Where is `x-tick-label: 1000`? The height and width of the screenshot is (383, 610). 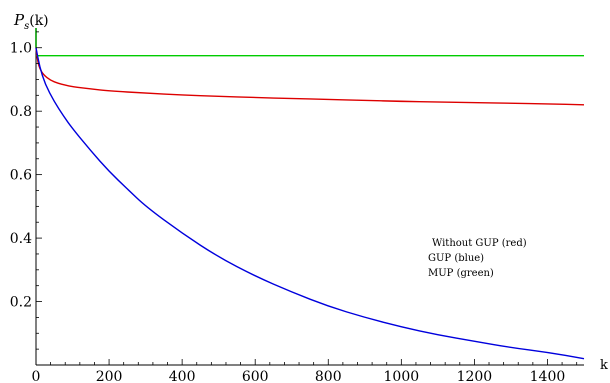 x-tick-label: 1000 is located at coordinates (402, 376).